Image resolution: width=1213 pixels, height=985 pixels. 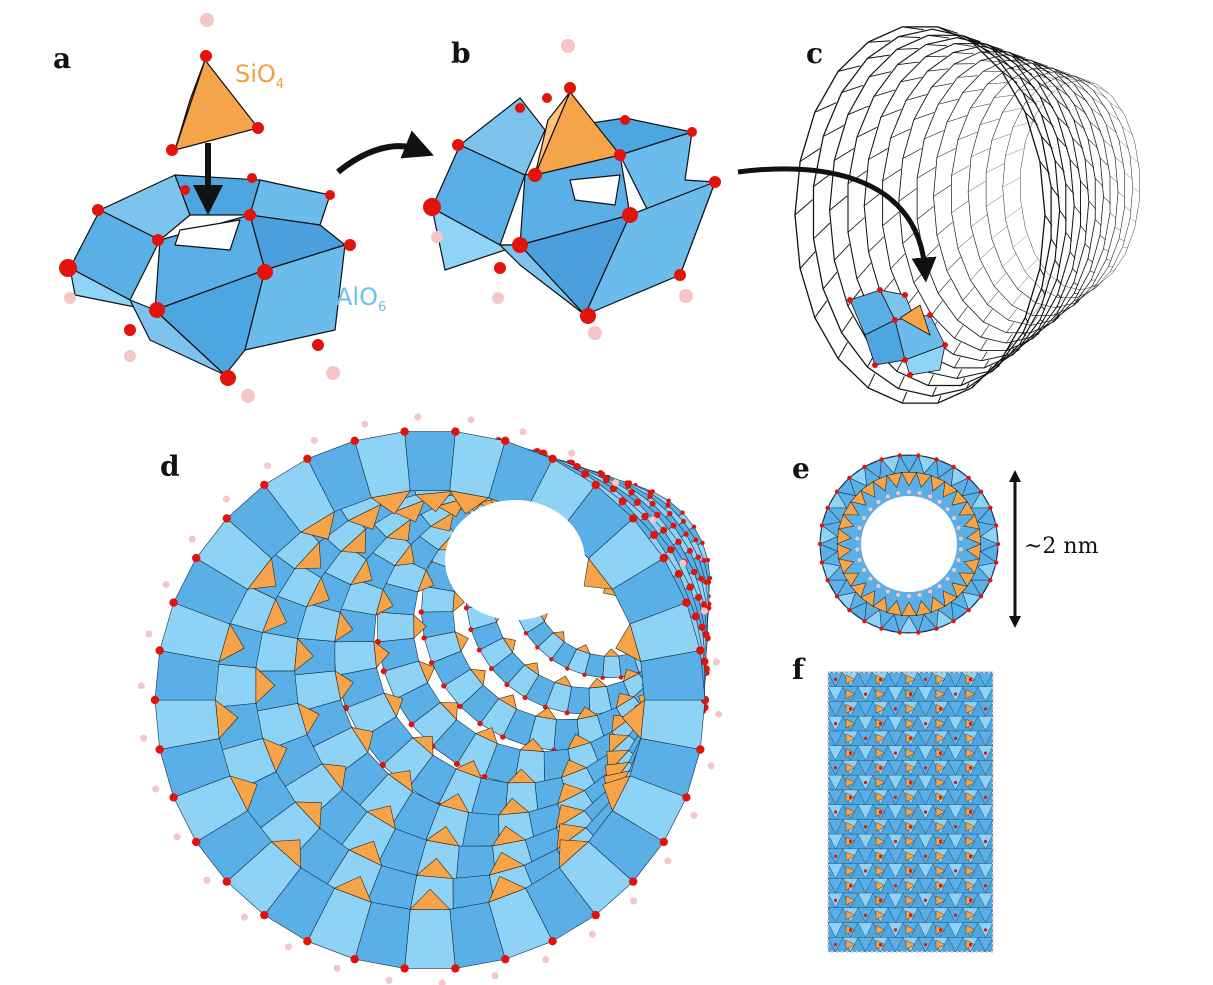 What do you see at coordinates (909, 544) in the screenshot?
I see `panel-e-cross-section` at bounding box center [909, 544].